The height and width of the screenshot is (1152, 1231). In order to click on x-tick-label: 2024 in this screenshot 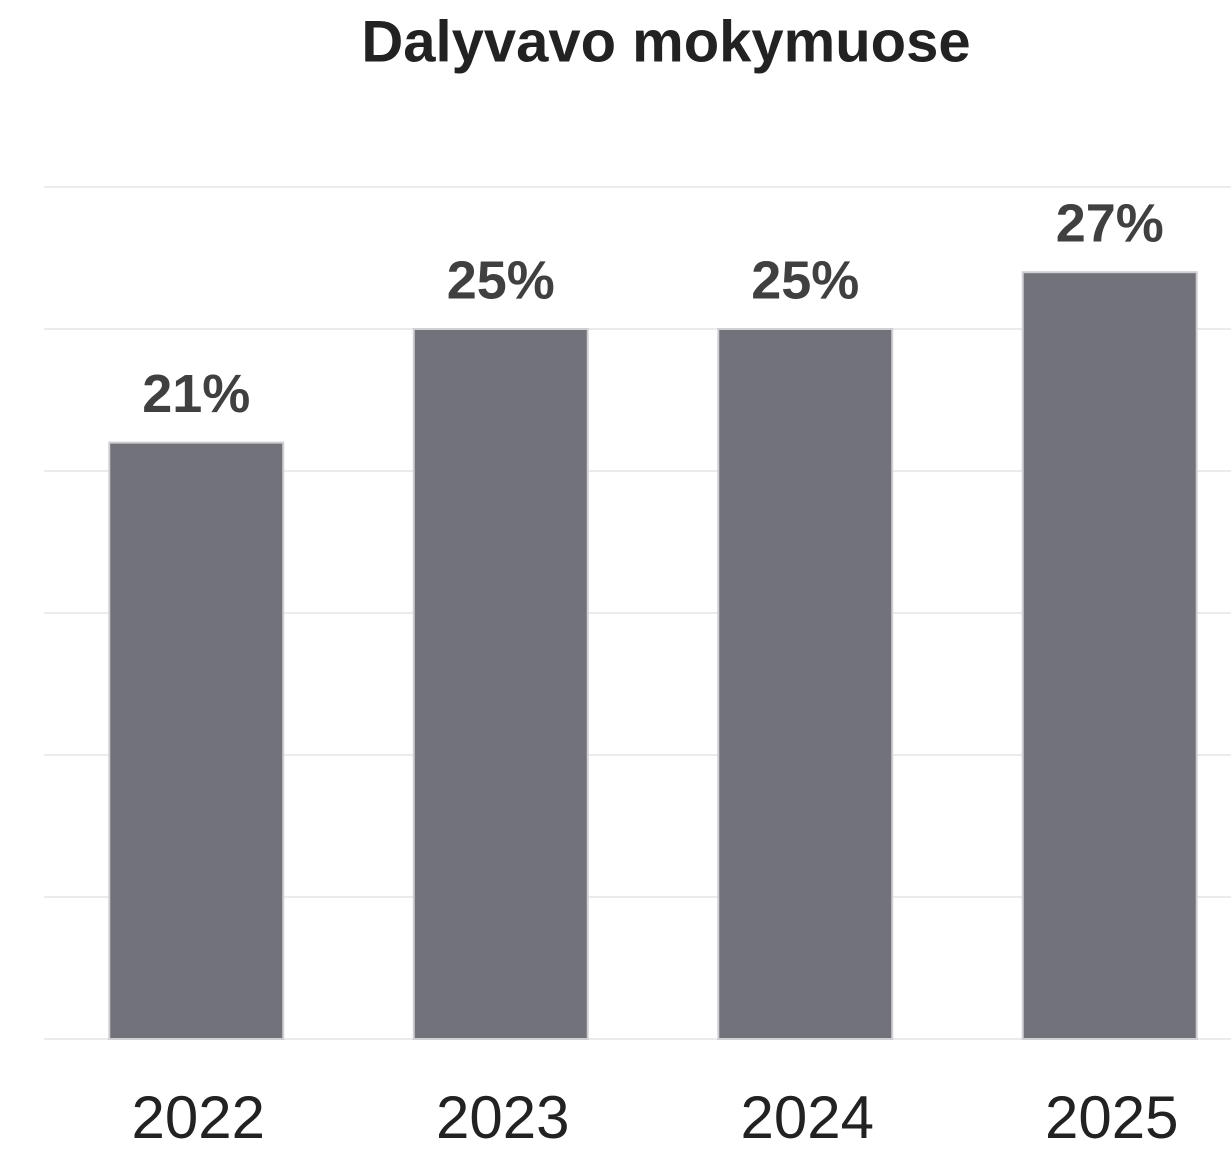, I will do `click(807, 1117)`.